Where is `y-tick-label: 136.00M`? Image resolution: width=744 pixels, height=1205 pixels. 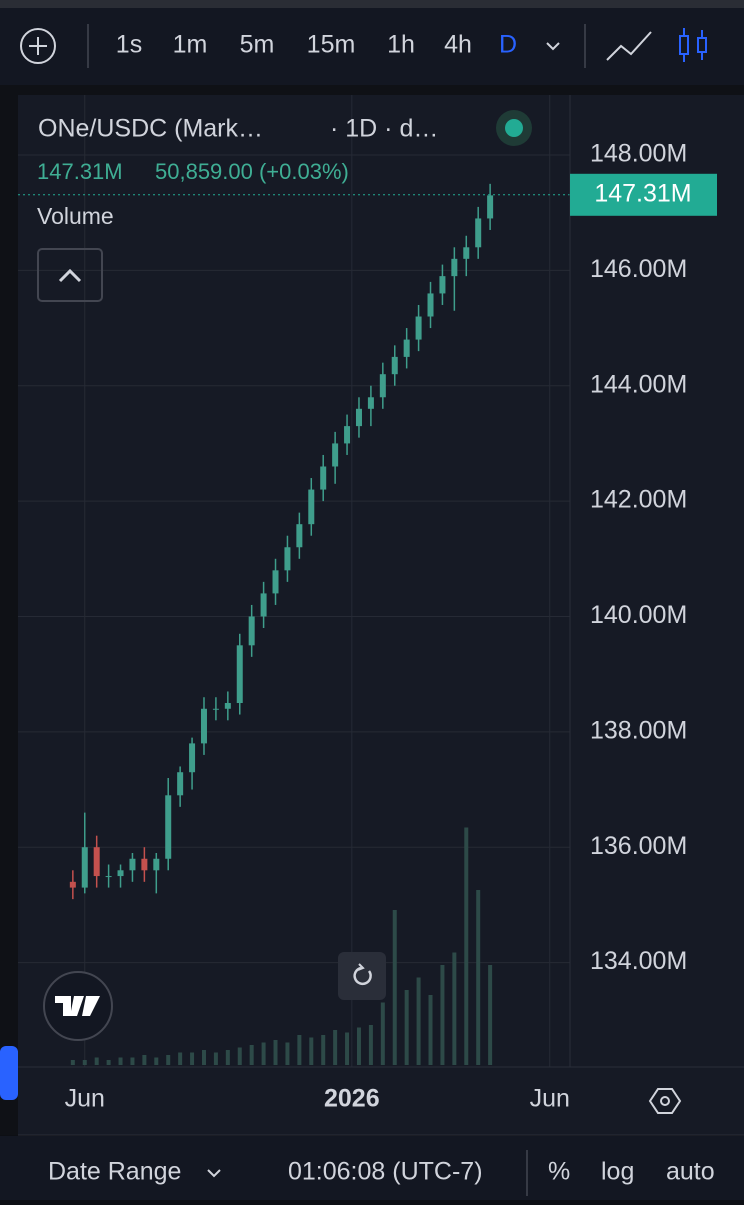 y-tick-label: 136.00M is located at coordinates (638, 846).